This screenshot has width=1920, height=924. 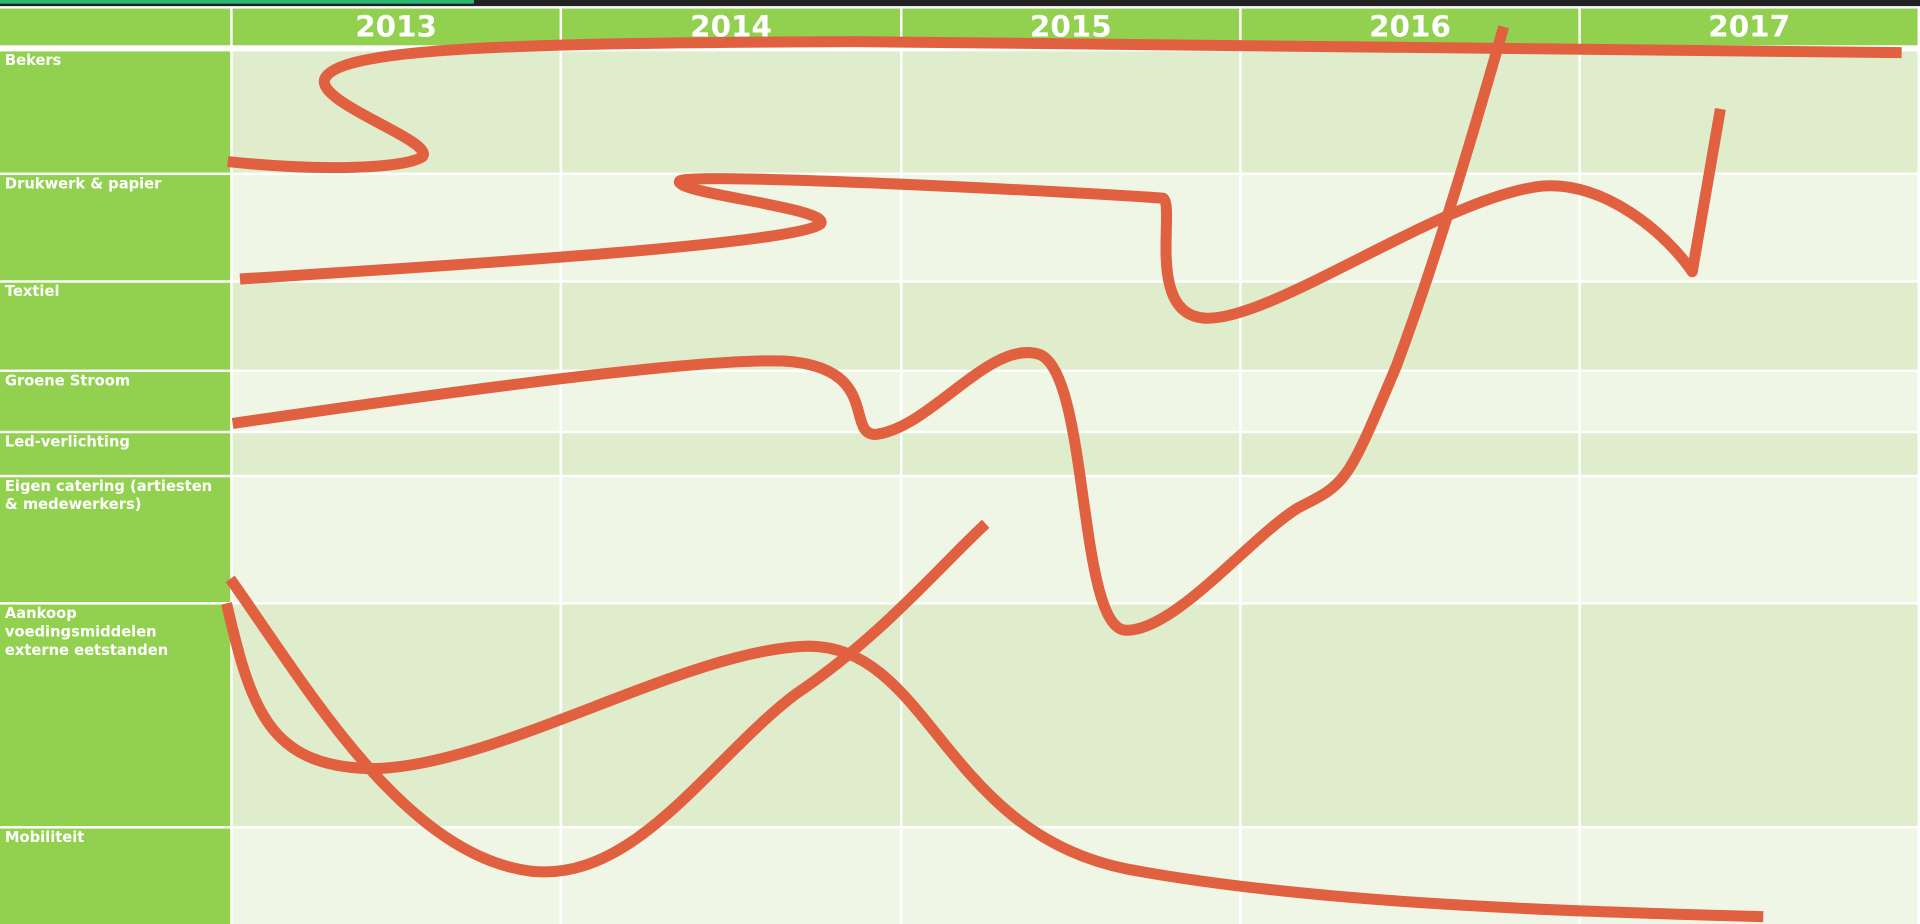 I want to click on top-bar, so click(x=960, y=3).